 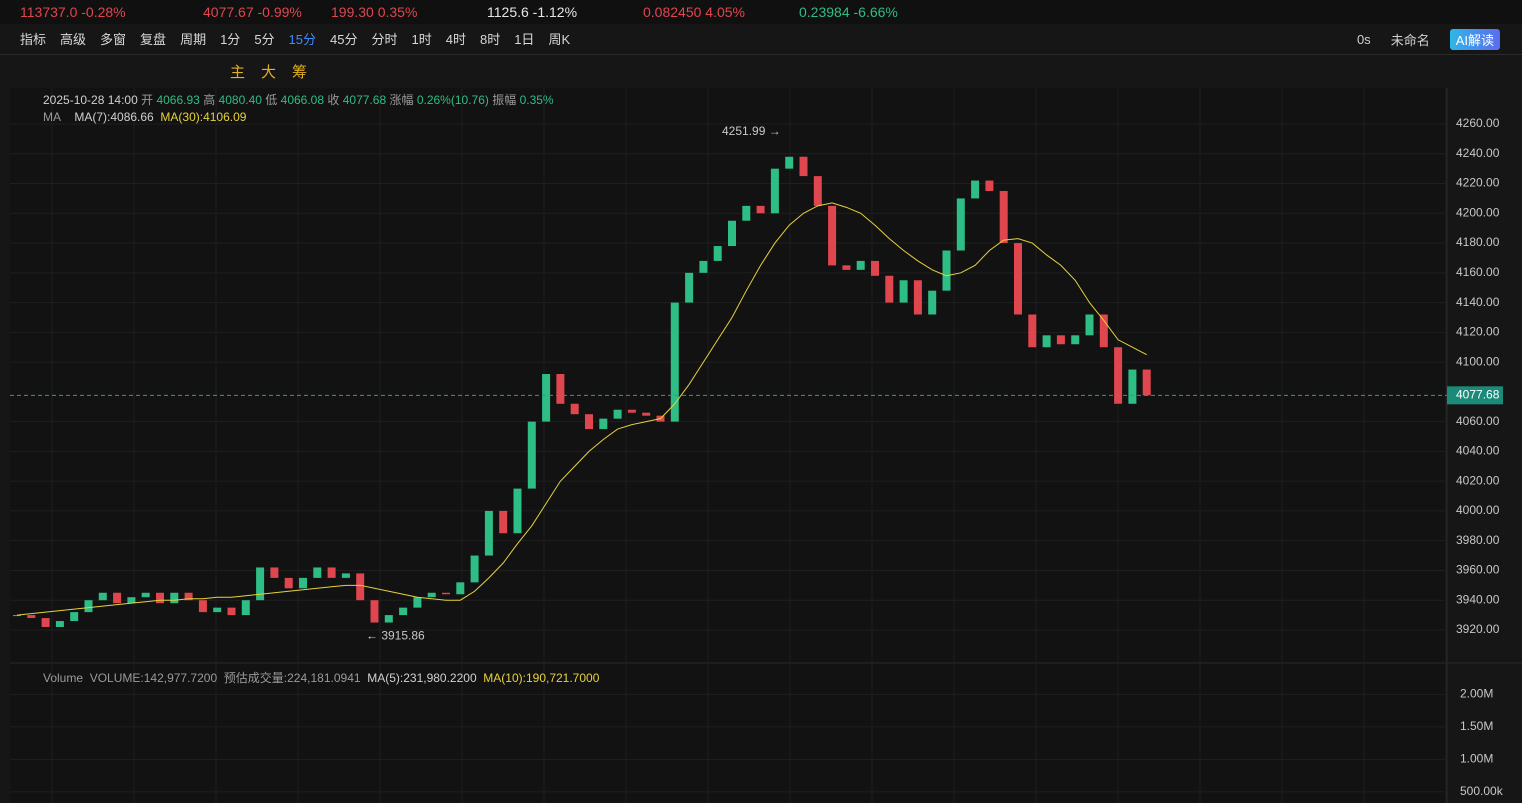 What do you see at coordinates (364, 100) in the screenshot?
I see `value: 4077.68` at bounding box center [364, 100].